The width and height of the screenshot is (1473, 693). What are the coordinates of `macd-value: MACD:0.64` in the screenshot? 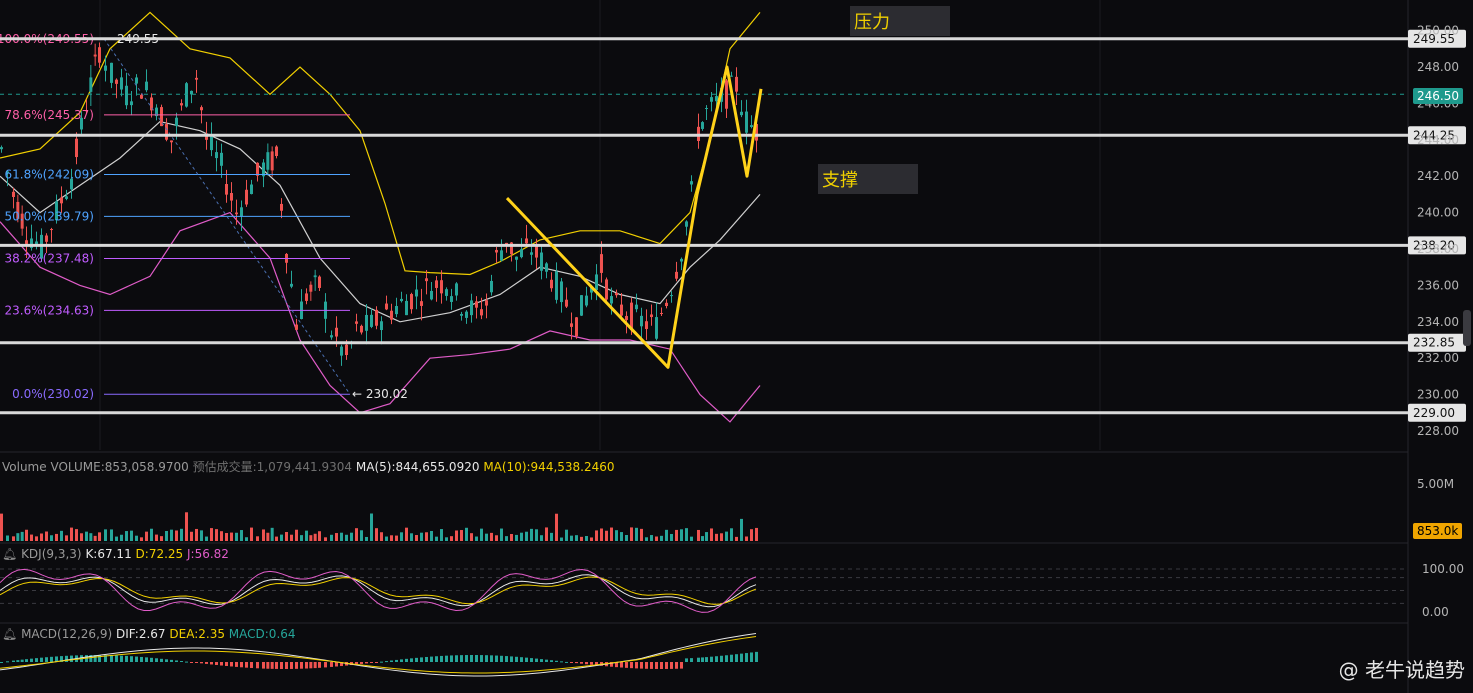 It's located at (262, 634).